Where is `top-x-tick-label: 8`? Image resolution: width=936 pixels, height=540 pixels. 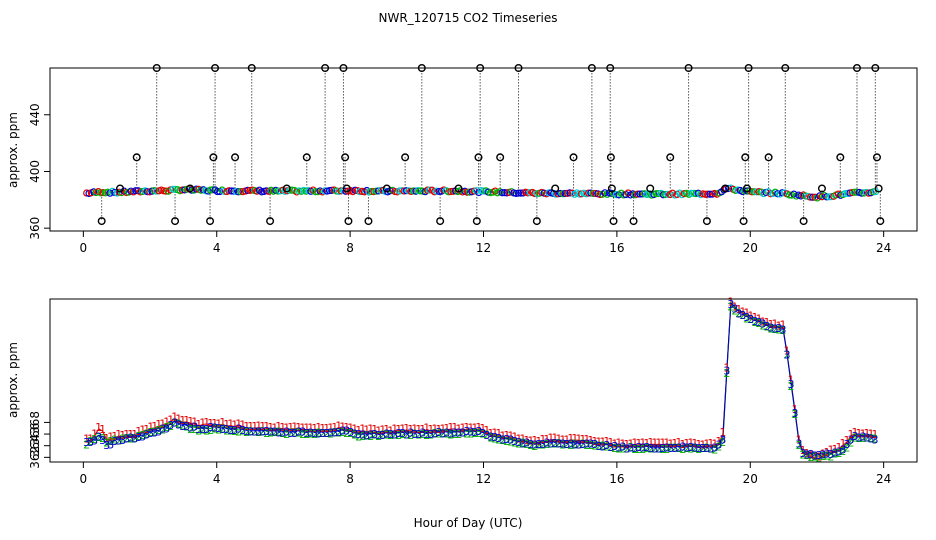
top-x-tick-label: 8 is located at coordinates (350, 248).